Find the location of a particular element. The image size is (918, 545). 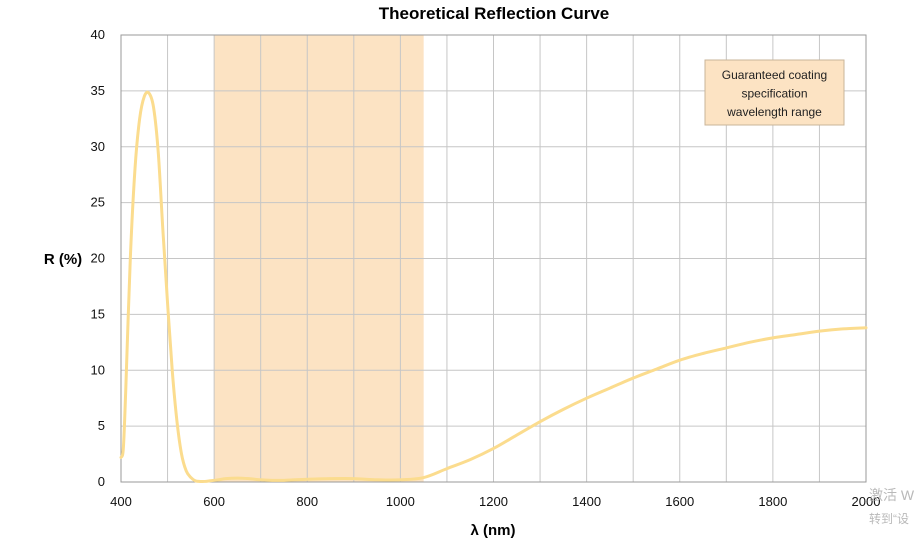

y-tick-label: 20 is located at coordinates (98, 258).